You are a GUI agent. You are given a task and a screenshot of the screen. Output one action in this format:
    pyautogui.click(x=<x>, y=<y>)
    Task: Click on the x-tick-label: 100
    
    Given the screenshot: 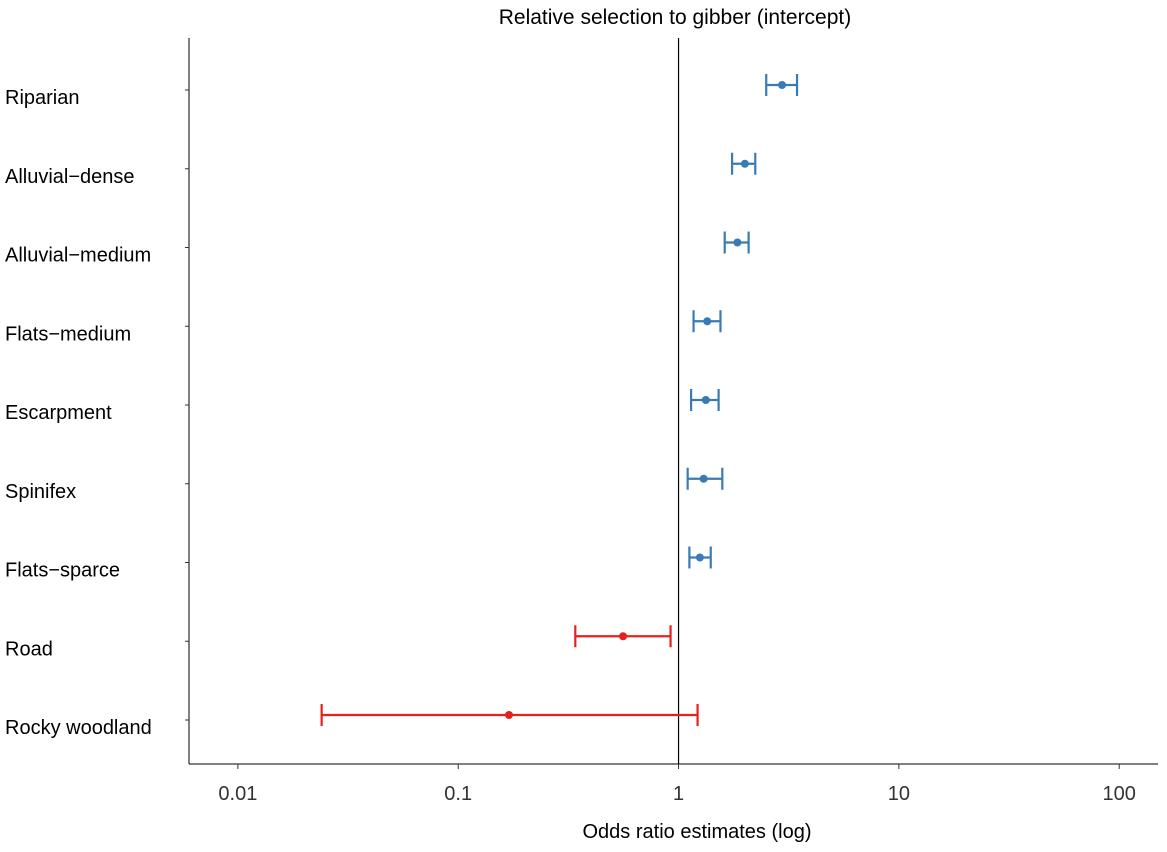 What is the action you would take?
    pyautogui.click(x=1119, y=794)
    